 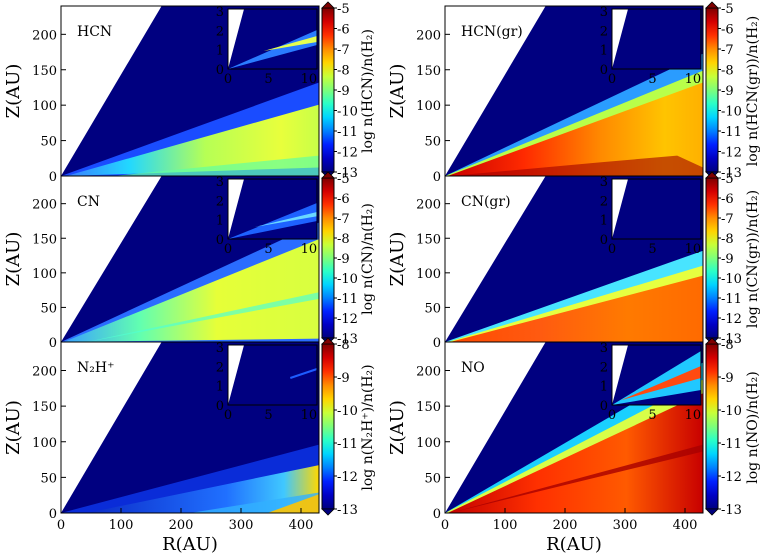 I want to click on x-tick-label: 400, so click(x=685, y=525).